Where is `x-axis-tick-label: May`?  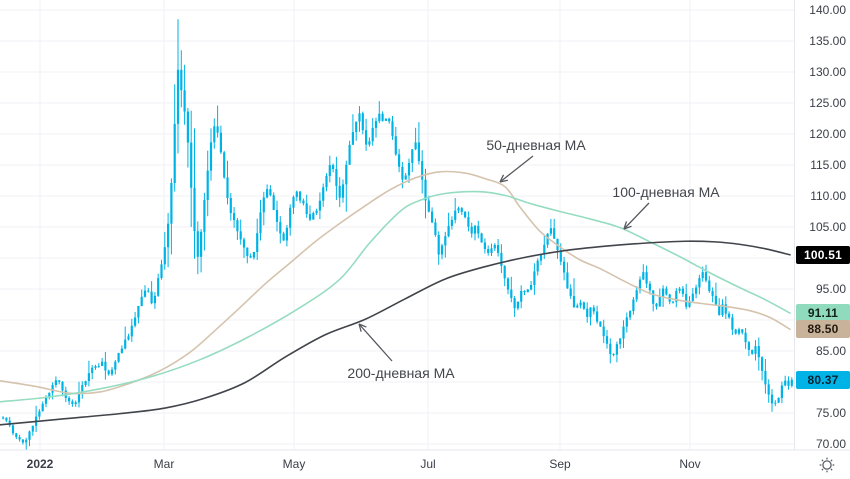 x-axis-tick-label: May is located at coordinates (294, 464).